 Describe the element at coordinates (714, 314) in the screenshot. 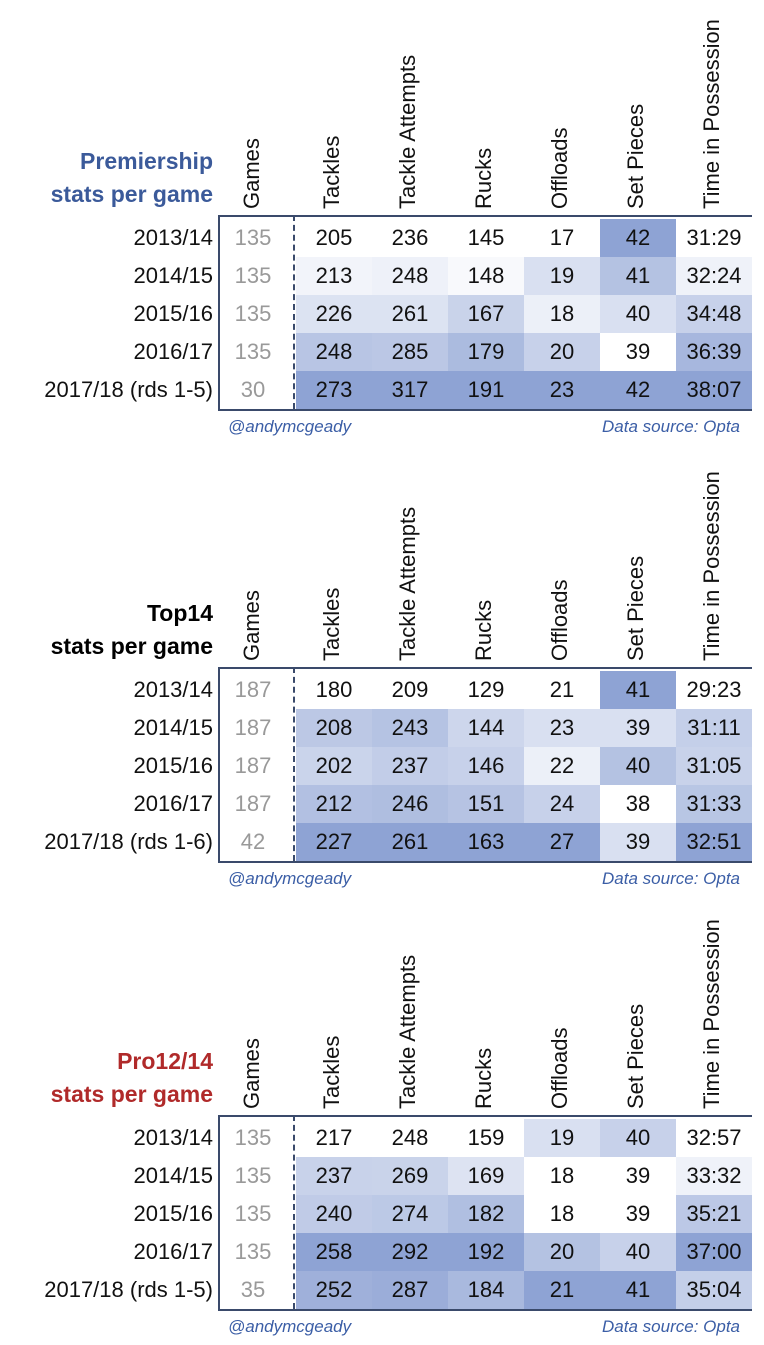

I see `table-cell: 34:48` at that location.